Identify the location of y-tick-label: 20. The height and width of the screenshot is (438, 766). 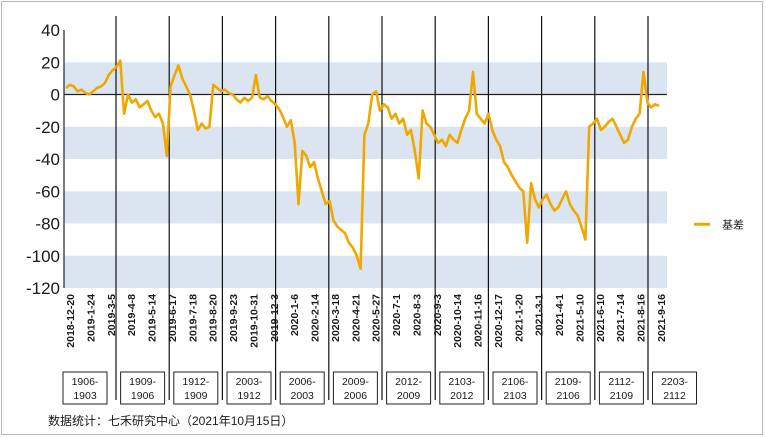
(50, 62).